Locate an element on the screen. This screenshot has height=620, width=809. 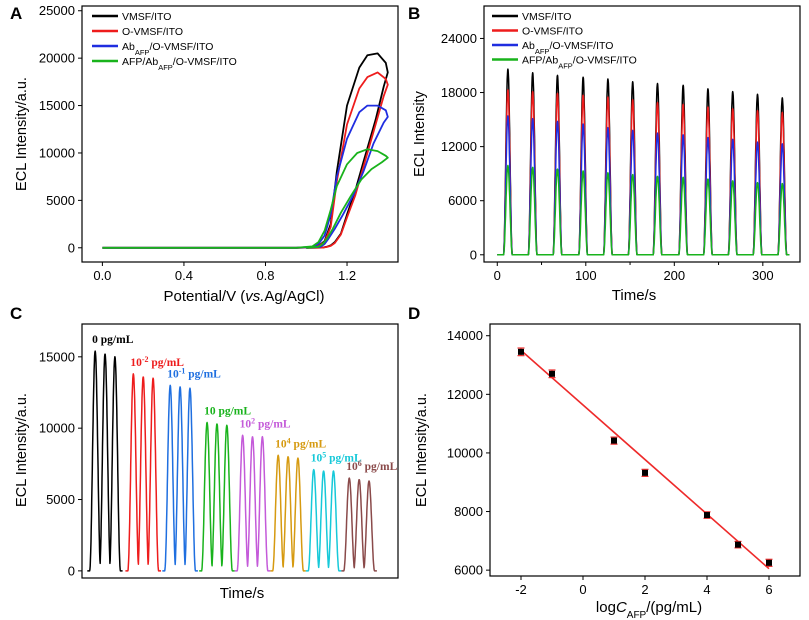
x-tick-label: 4 is located at coordinates (706, 589).